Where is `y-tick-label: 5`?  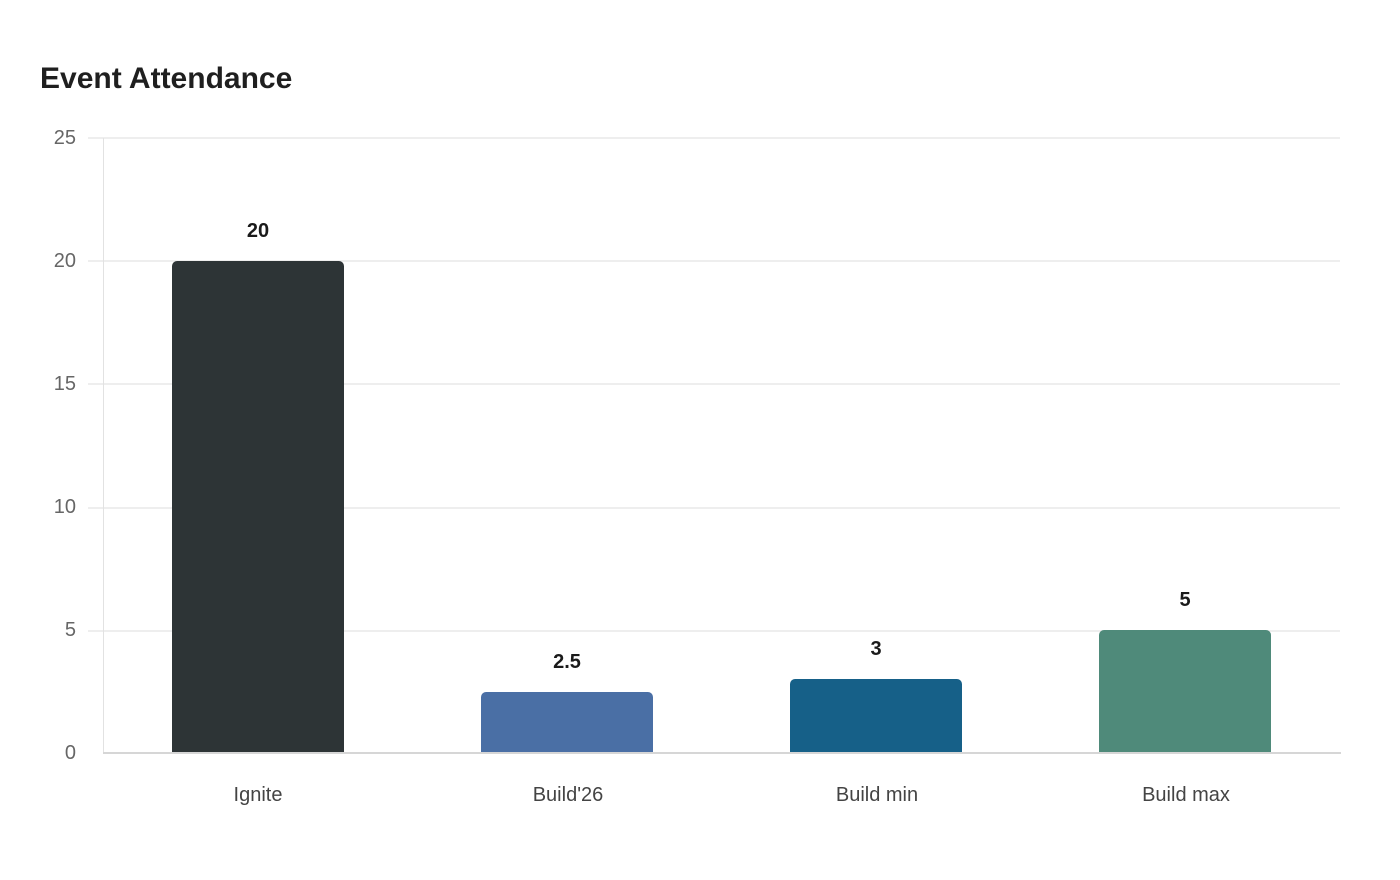
y-tick-label: 5 is located at coordinates (70, 630).